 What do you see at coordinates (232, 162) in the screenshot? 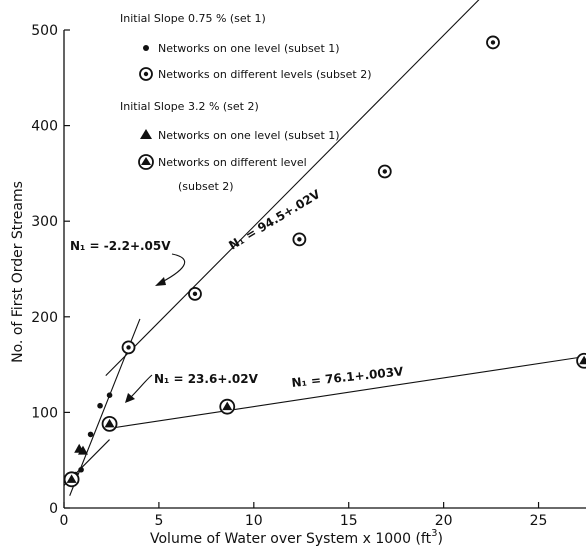
I see `legend-set2-subset2-line1: Networks on different level` at bounding box center [232, 162].